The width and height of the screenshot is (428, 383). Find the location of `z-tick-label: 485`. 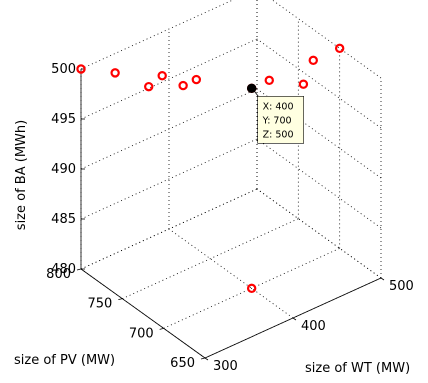

z-tick-label: 485 is located at coordinates (63, 219).